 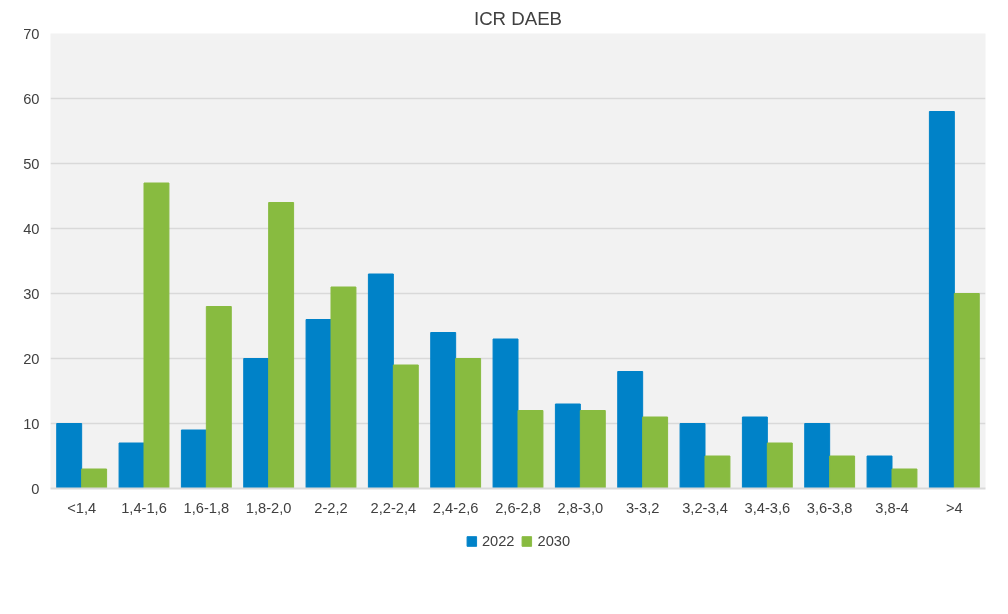 I want to click on x-tick-label: 3-3,2, so click(x=642, y=507).